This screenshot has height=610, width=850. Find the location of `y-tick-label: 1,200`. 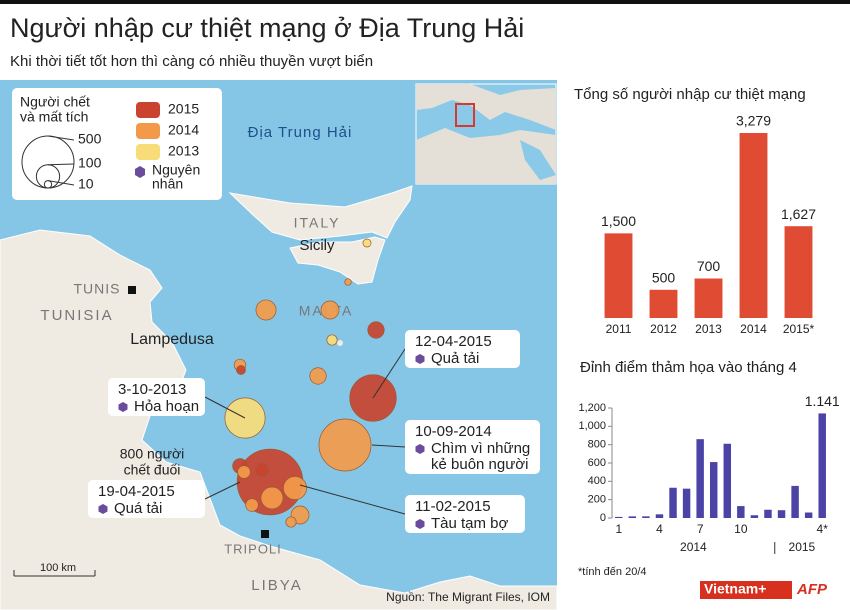

y-tick-label: 1,200 is located at coordinates (592, 408).